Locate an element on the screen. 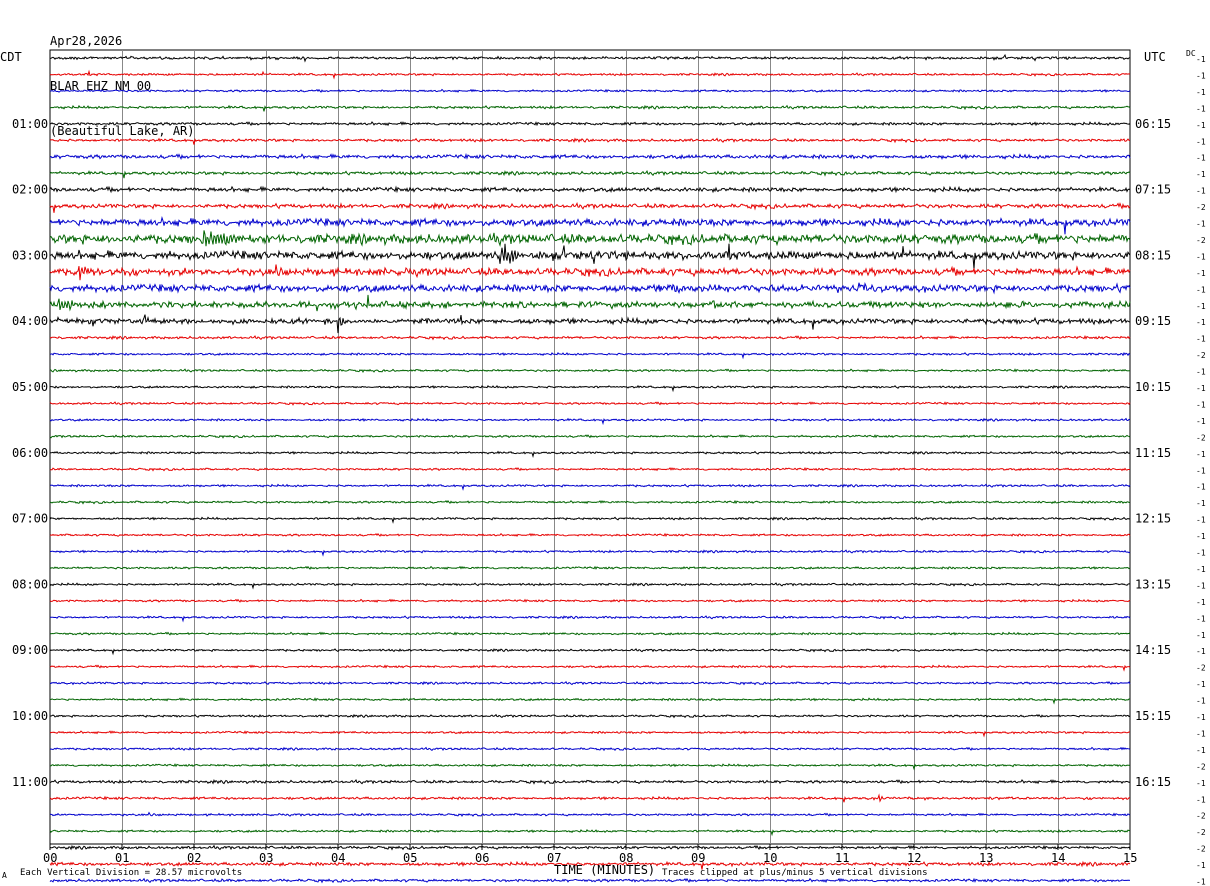 The width and height of the screenshot is (1210, 886). x-tick-label: 10 is located at coordinates (770, 858).